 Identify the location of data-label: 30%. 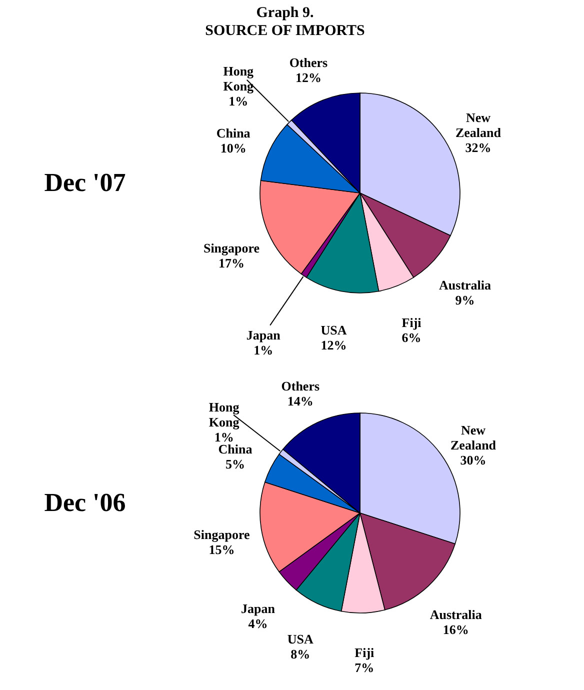
(473, 460).